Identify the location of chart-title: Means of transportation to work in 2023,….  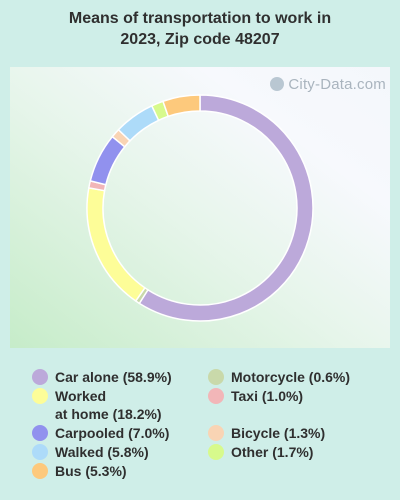
(200, 29).